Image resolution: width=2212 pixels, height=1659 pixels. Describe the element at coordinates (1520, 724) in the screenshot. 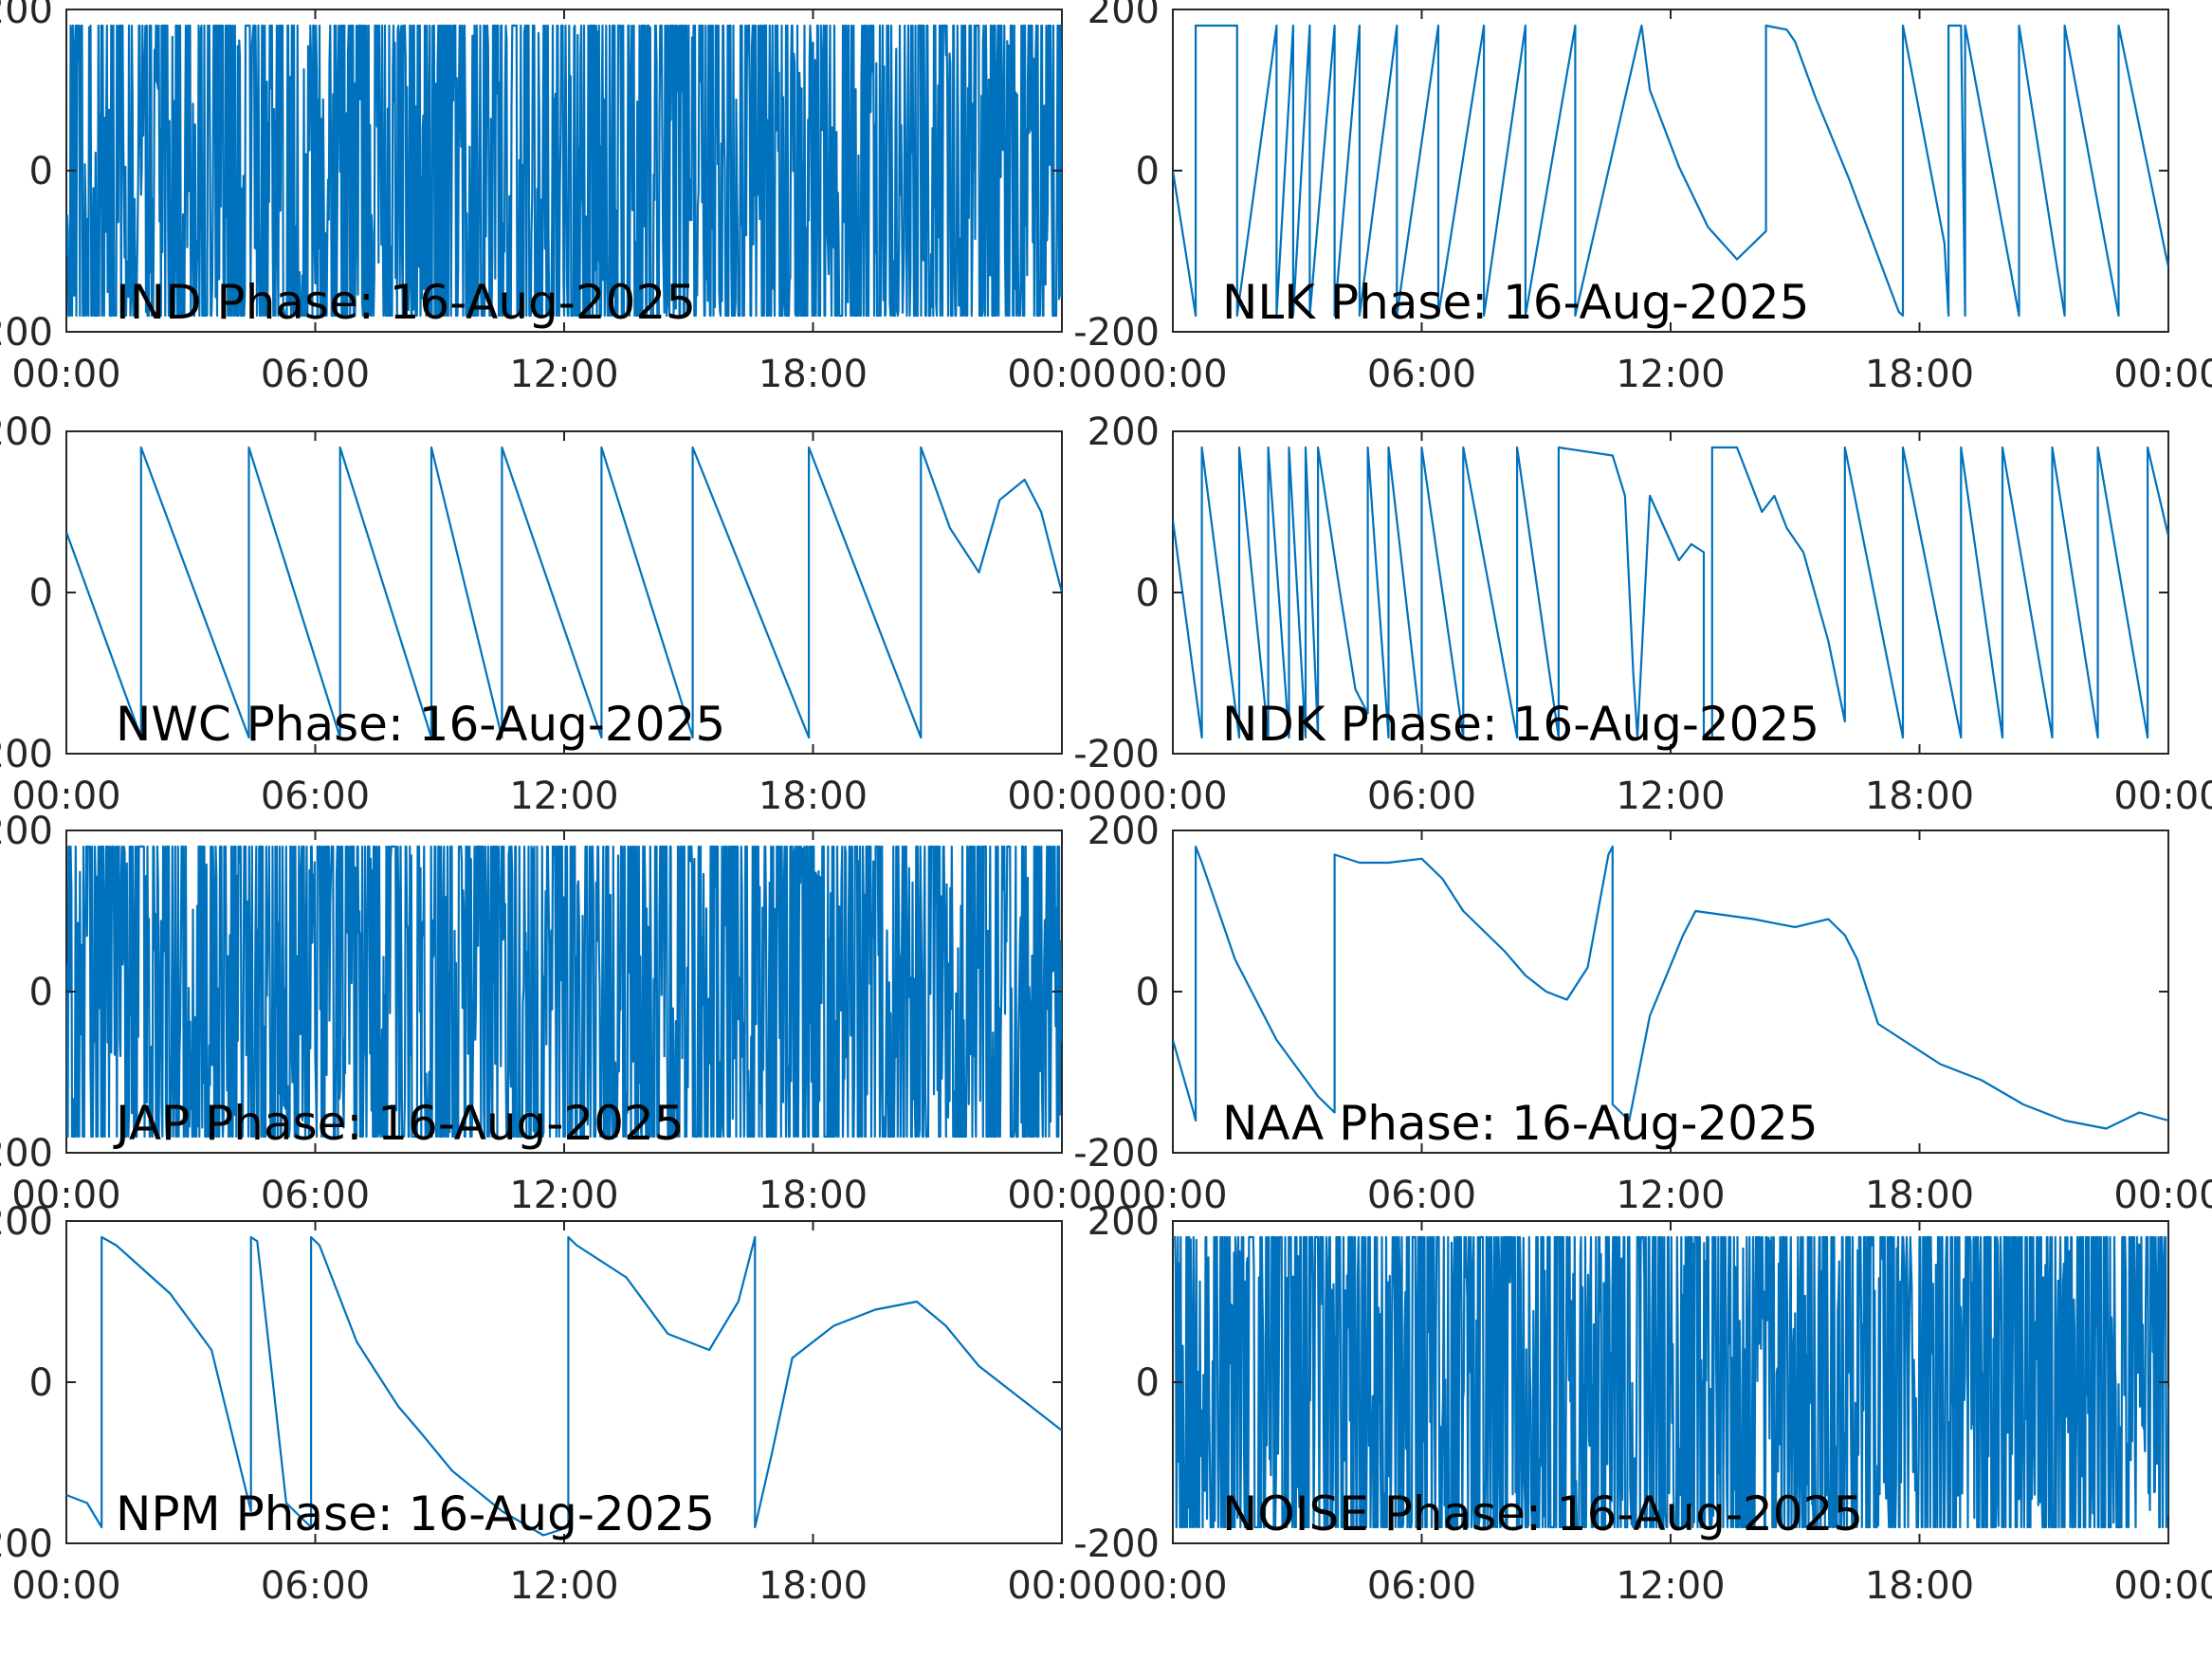

I see `panel-title: NDK Phase: 16-Aug-2025` at that location.